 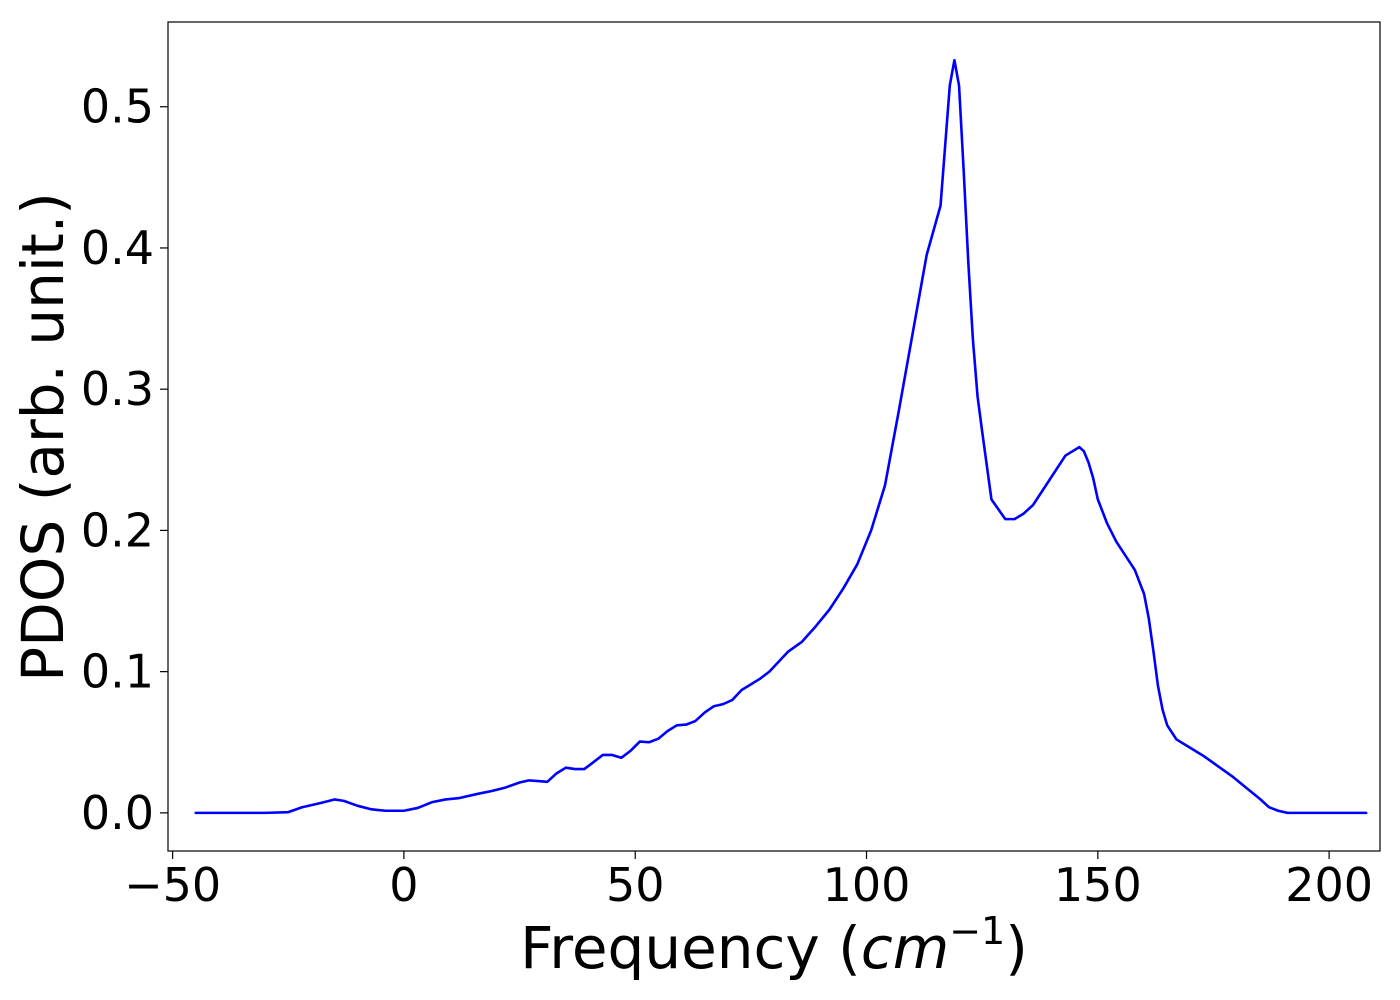 I want to click on x-axis-label-unit-base: cm, so click(x=905, y=948).